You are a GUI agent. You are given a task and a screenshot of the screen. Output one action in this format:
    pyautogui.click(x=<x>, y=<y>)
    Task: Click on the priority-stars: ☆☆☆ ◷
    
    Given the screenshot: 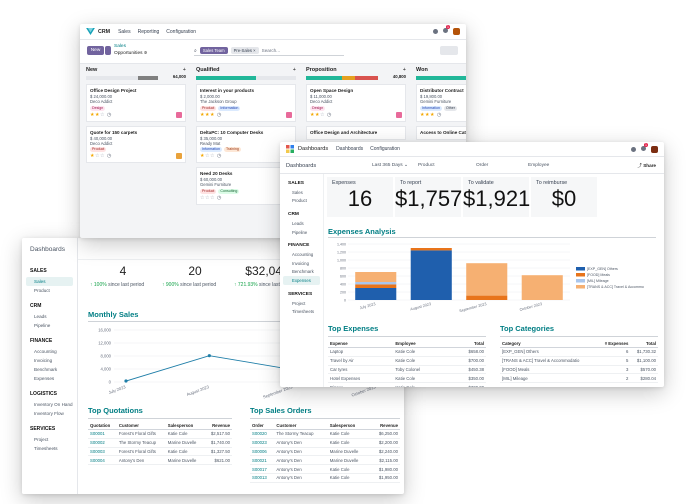 What is the action you would take?
    pyautogui.click(x=246, y=198)
    